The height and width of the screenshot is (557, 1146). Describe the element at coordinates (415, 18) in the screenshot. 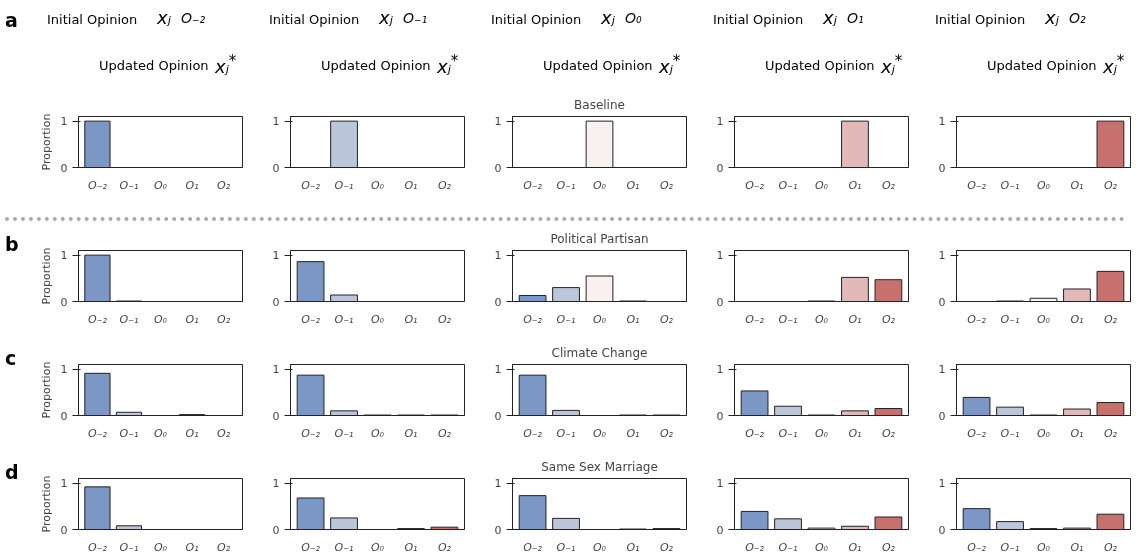

I see `text: O₋₁` at that location.